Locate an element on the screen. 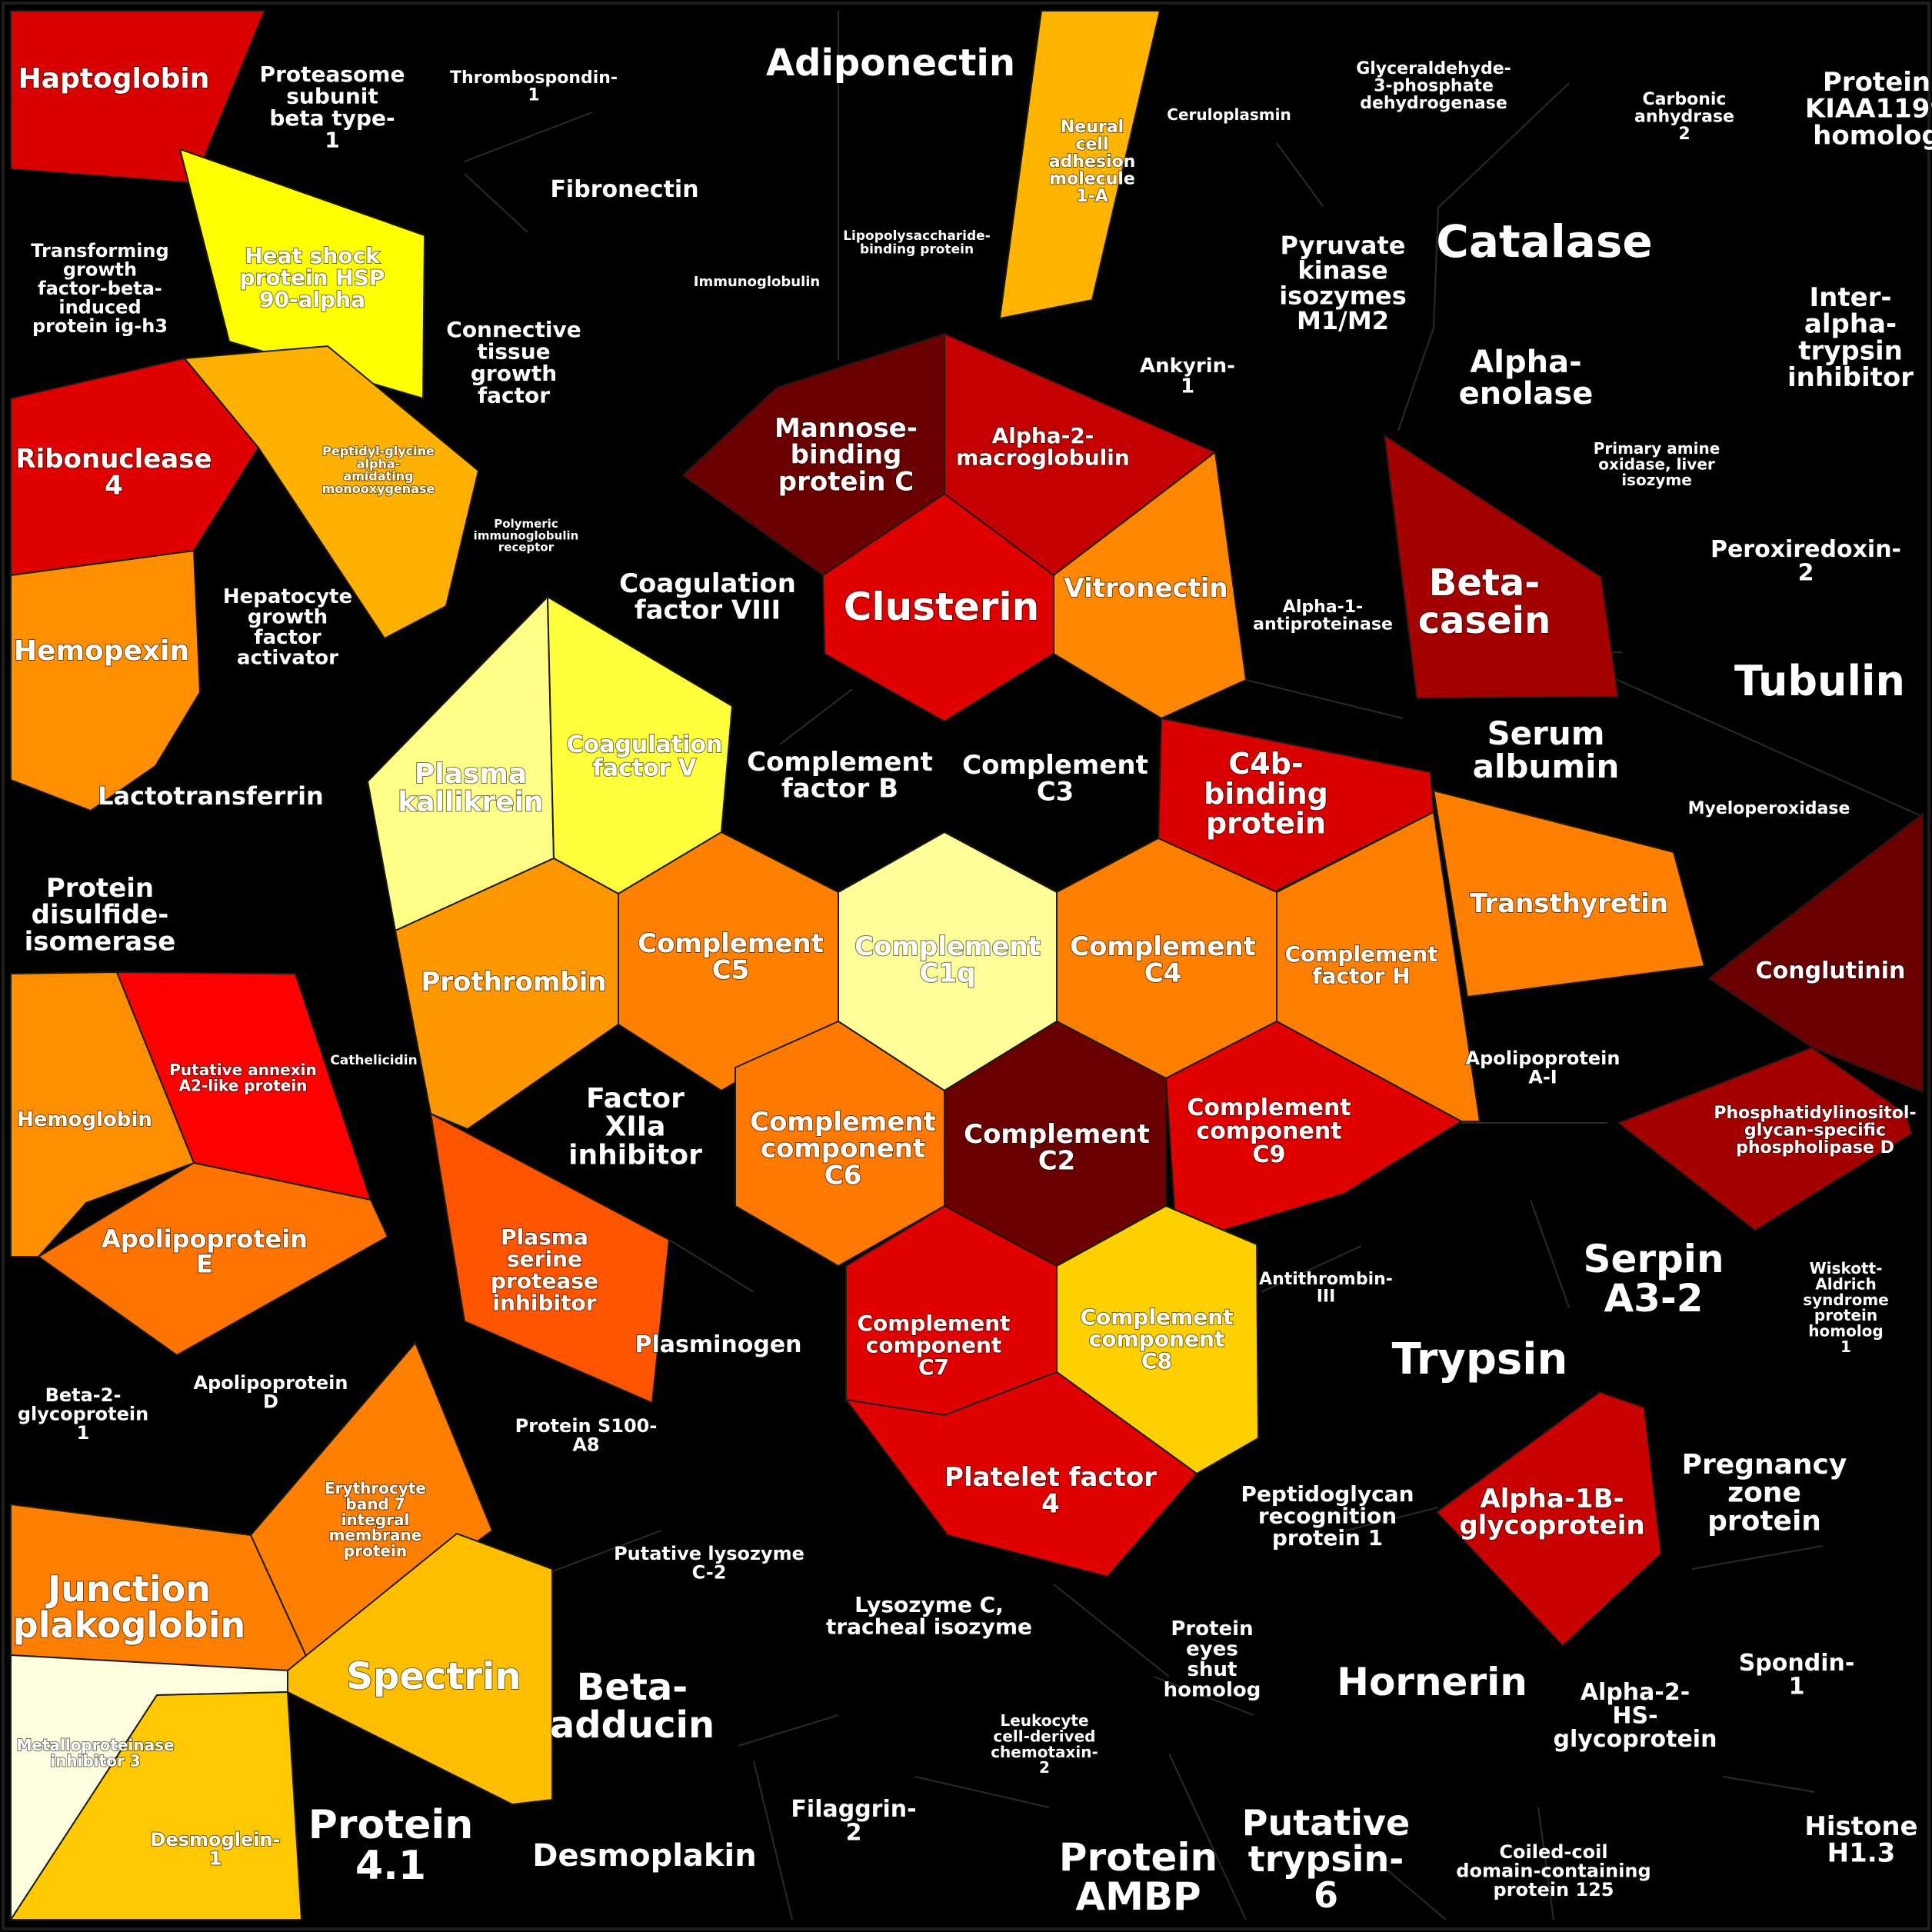 The height and width of the screenshot is (1932, 1932). cell-label-myeloperoxidase: Myeloperoxidase is located at coordinates (1769, 808).